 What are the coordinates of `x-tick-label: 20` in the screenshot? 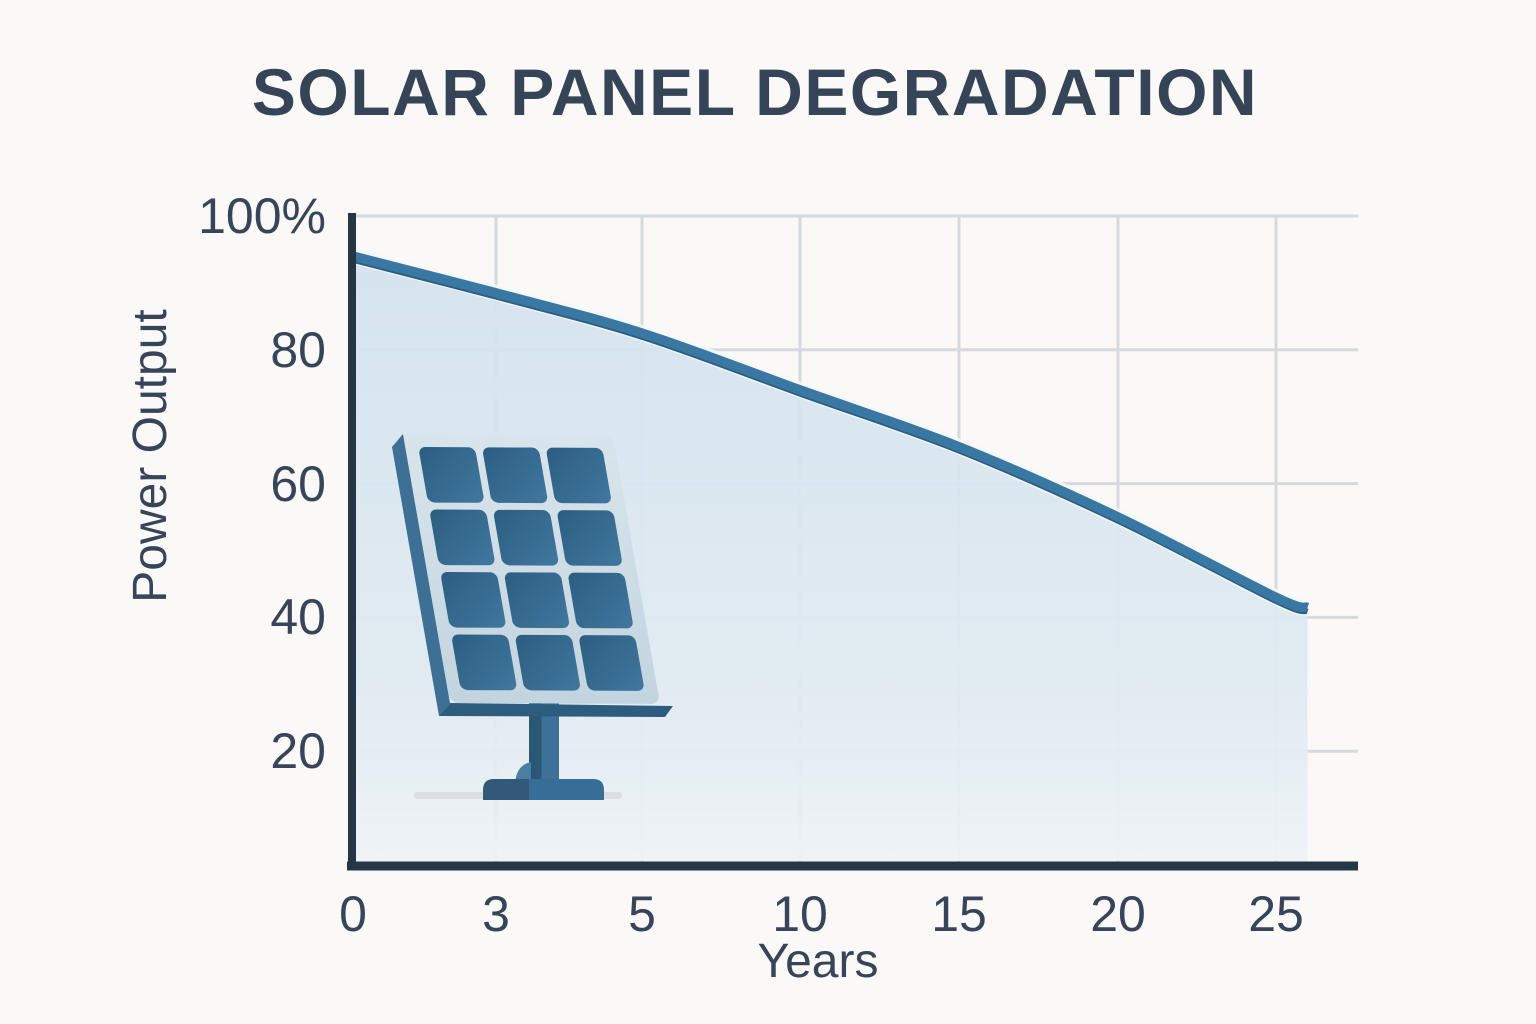 It's located at (1118, 914).